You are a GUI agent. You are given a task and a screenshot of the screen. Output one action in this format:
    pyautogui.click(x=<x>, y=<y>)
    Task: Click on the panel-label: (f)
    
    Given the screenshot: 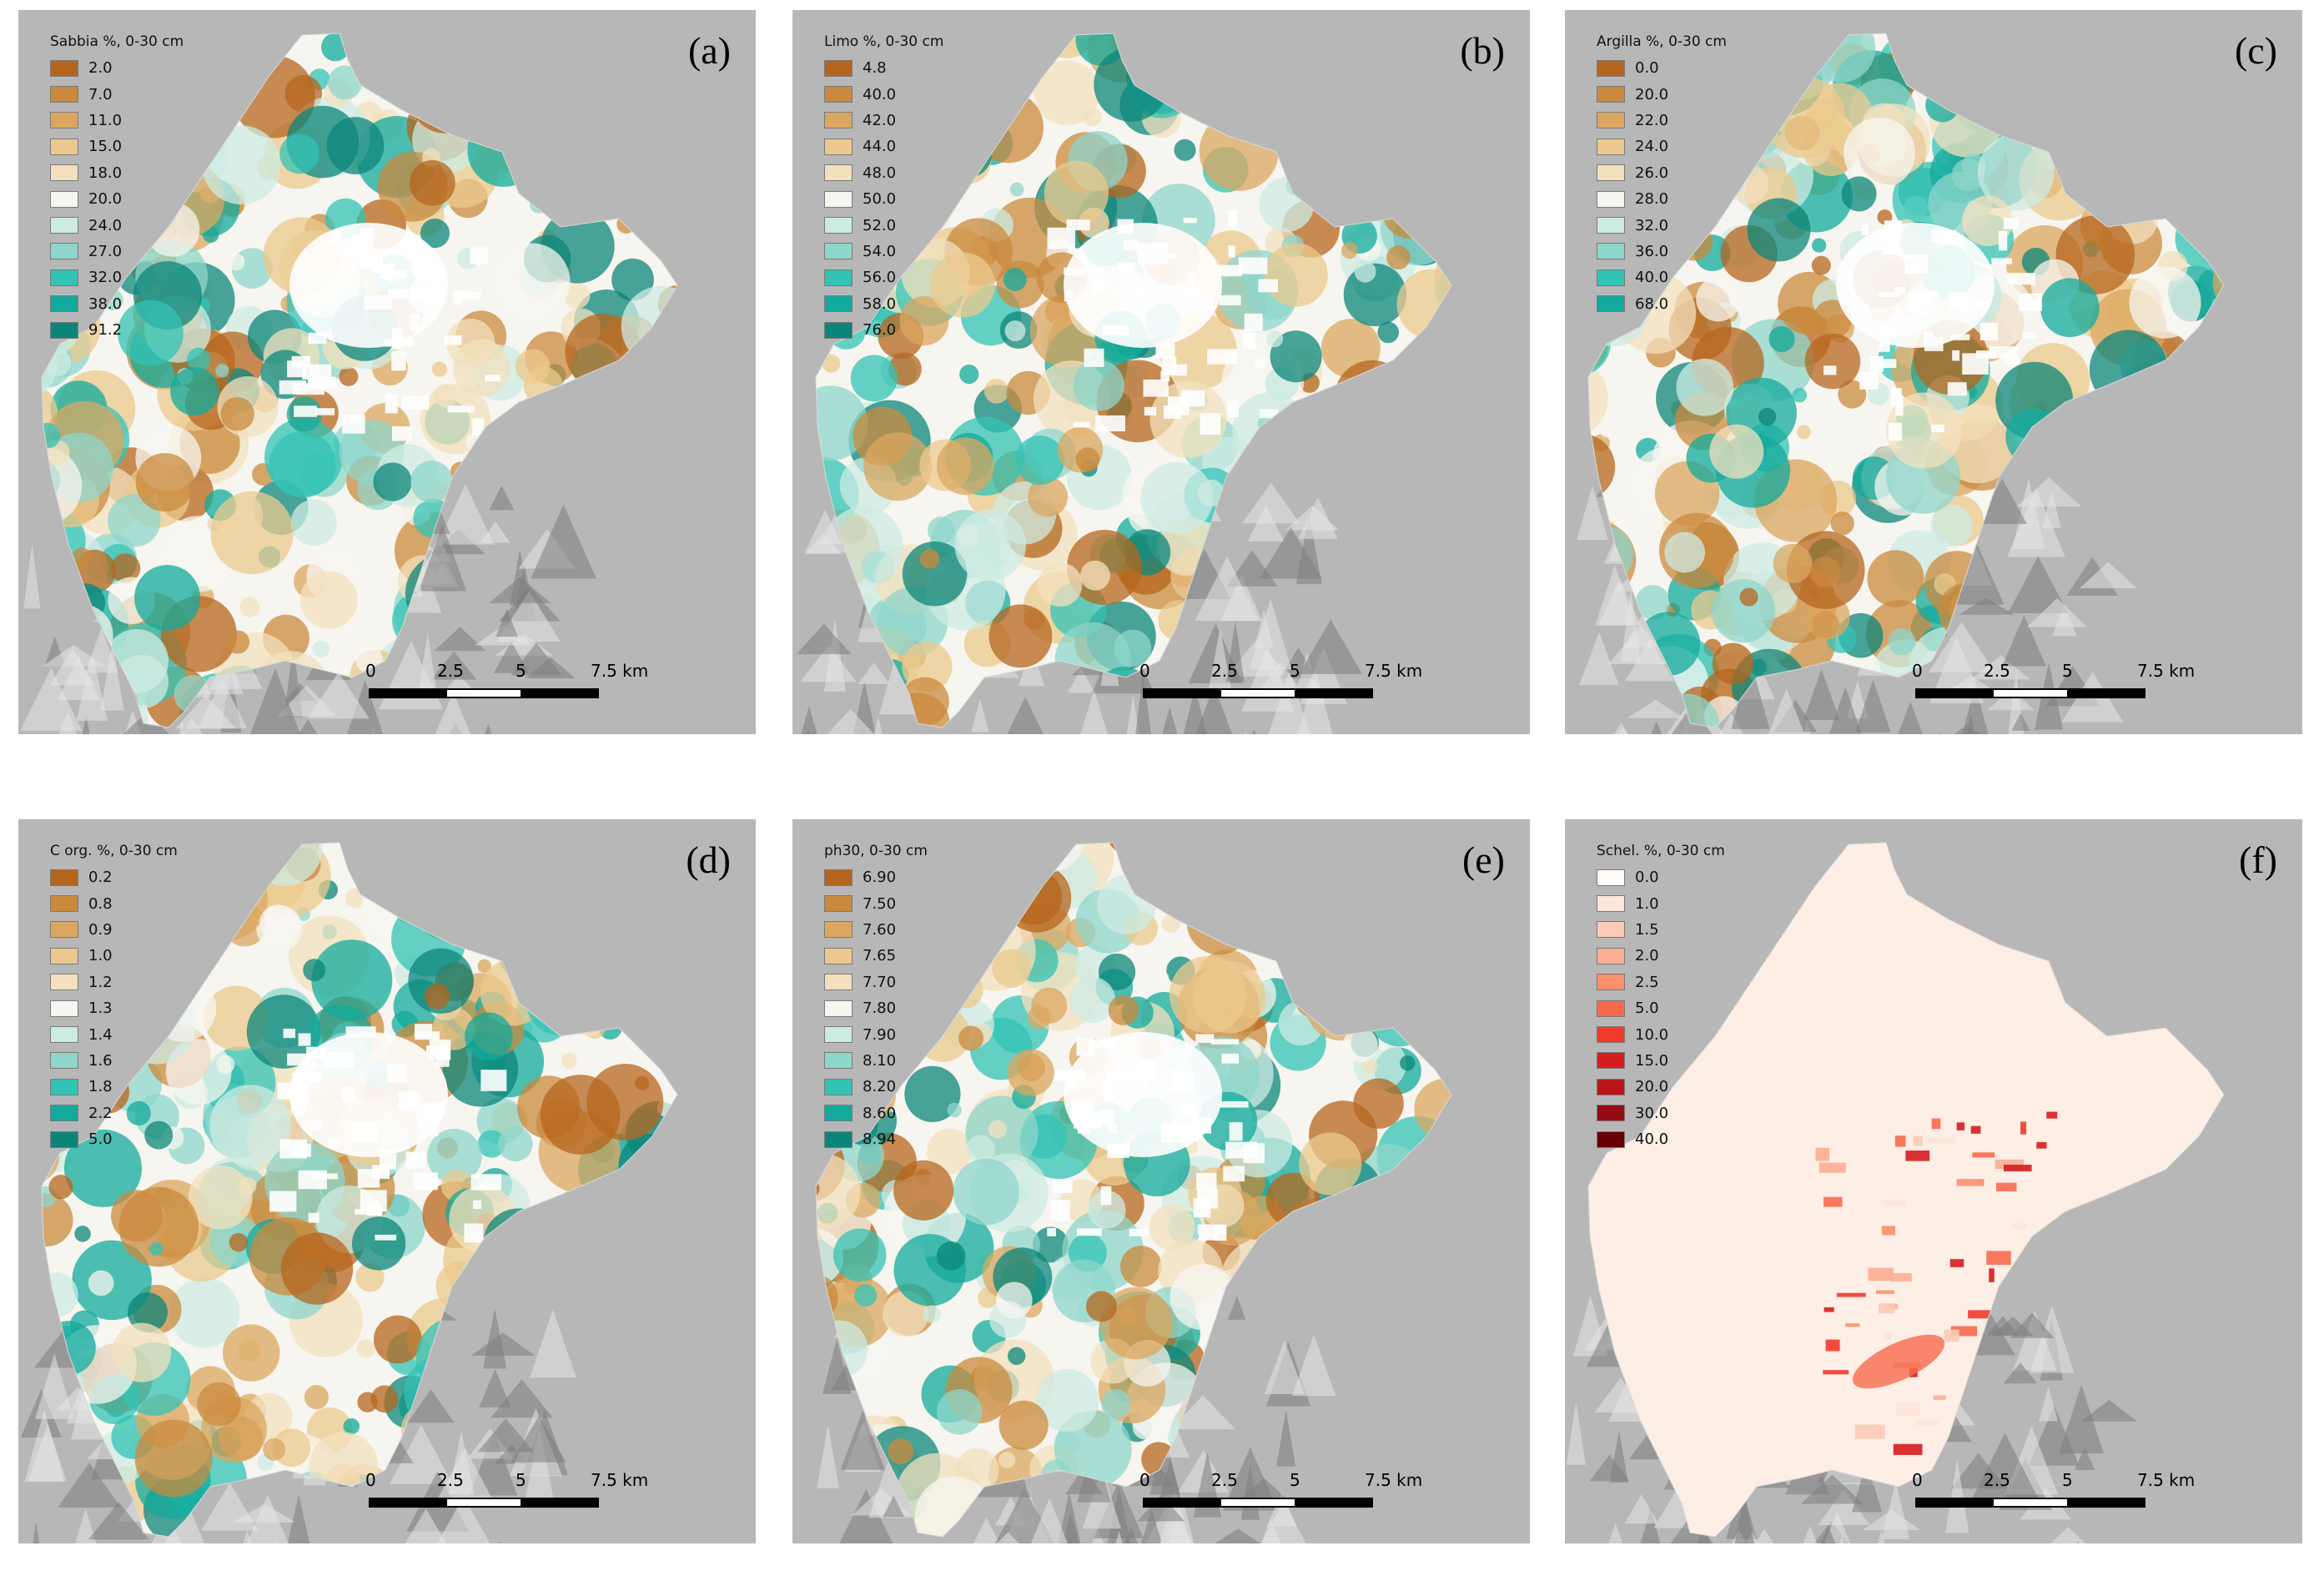 What is the action you would take?
    pyautogui.click(x=2258, y=859)
    